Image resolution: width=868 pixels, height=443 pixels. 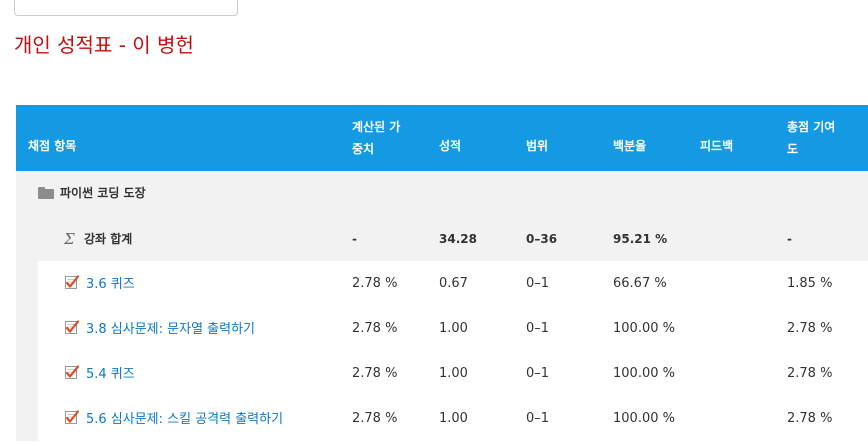 I want to click on header-weight: 계산된 가 중치, so click(x=385, y=138).